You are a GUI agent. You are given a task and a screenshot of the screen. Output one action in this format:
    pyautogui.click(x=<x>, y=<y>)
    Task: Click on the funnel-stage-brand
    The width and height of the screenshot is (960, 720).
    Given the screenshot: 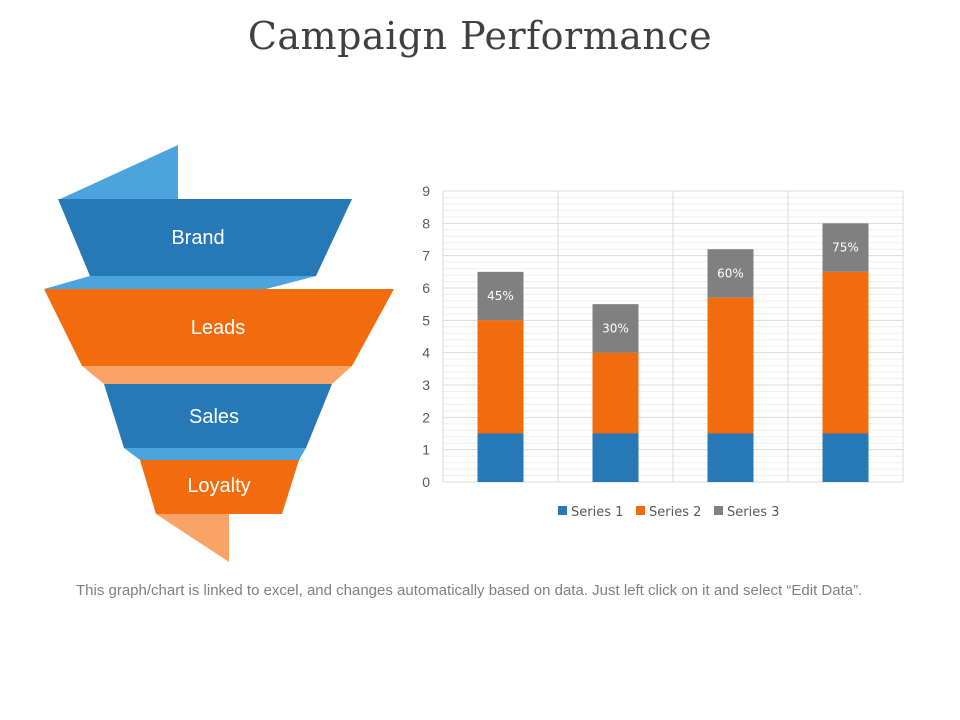 What is the action you would take?
    pyautogui.click(x=205, y=237)
    